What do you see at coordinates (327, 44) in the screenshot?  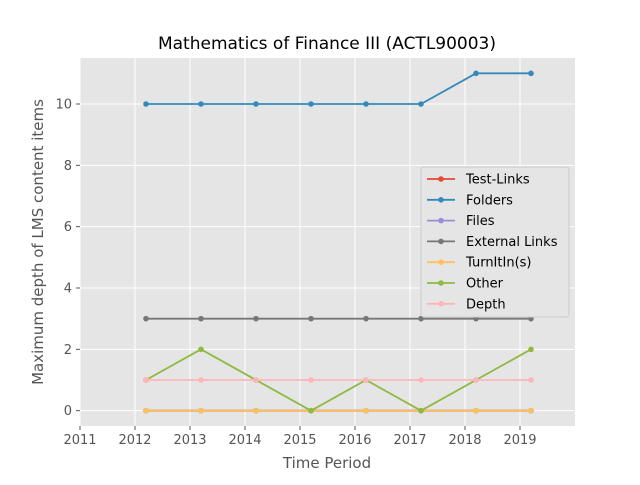 I see `chart-title: Mathematics of Finance III (ACTL90003)` at bounding box center [327, 44].